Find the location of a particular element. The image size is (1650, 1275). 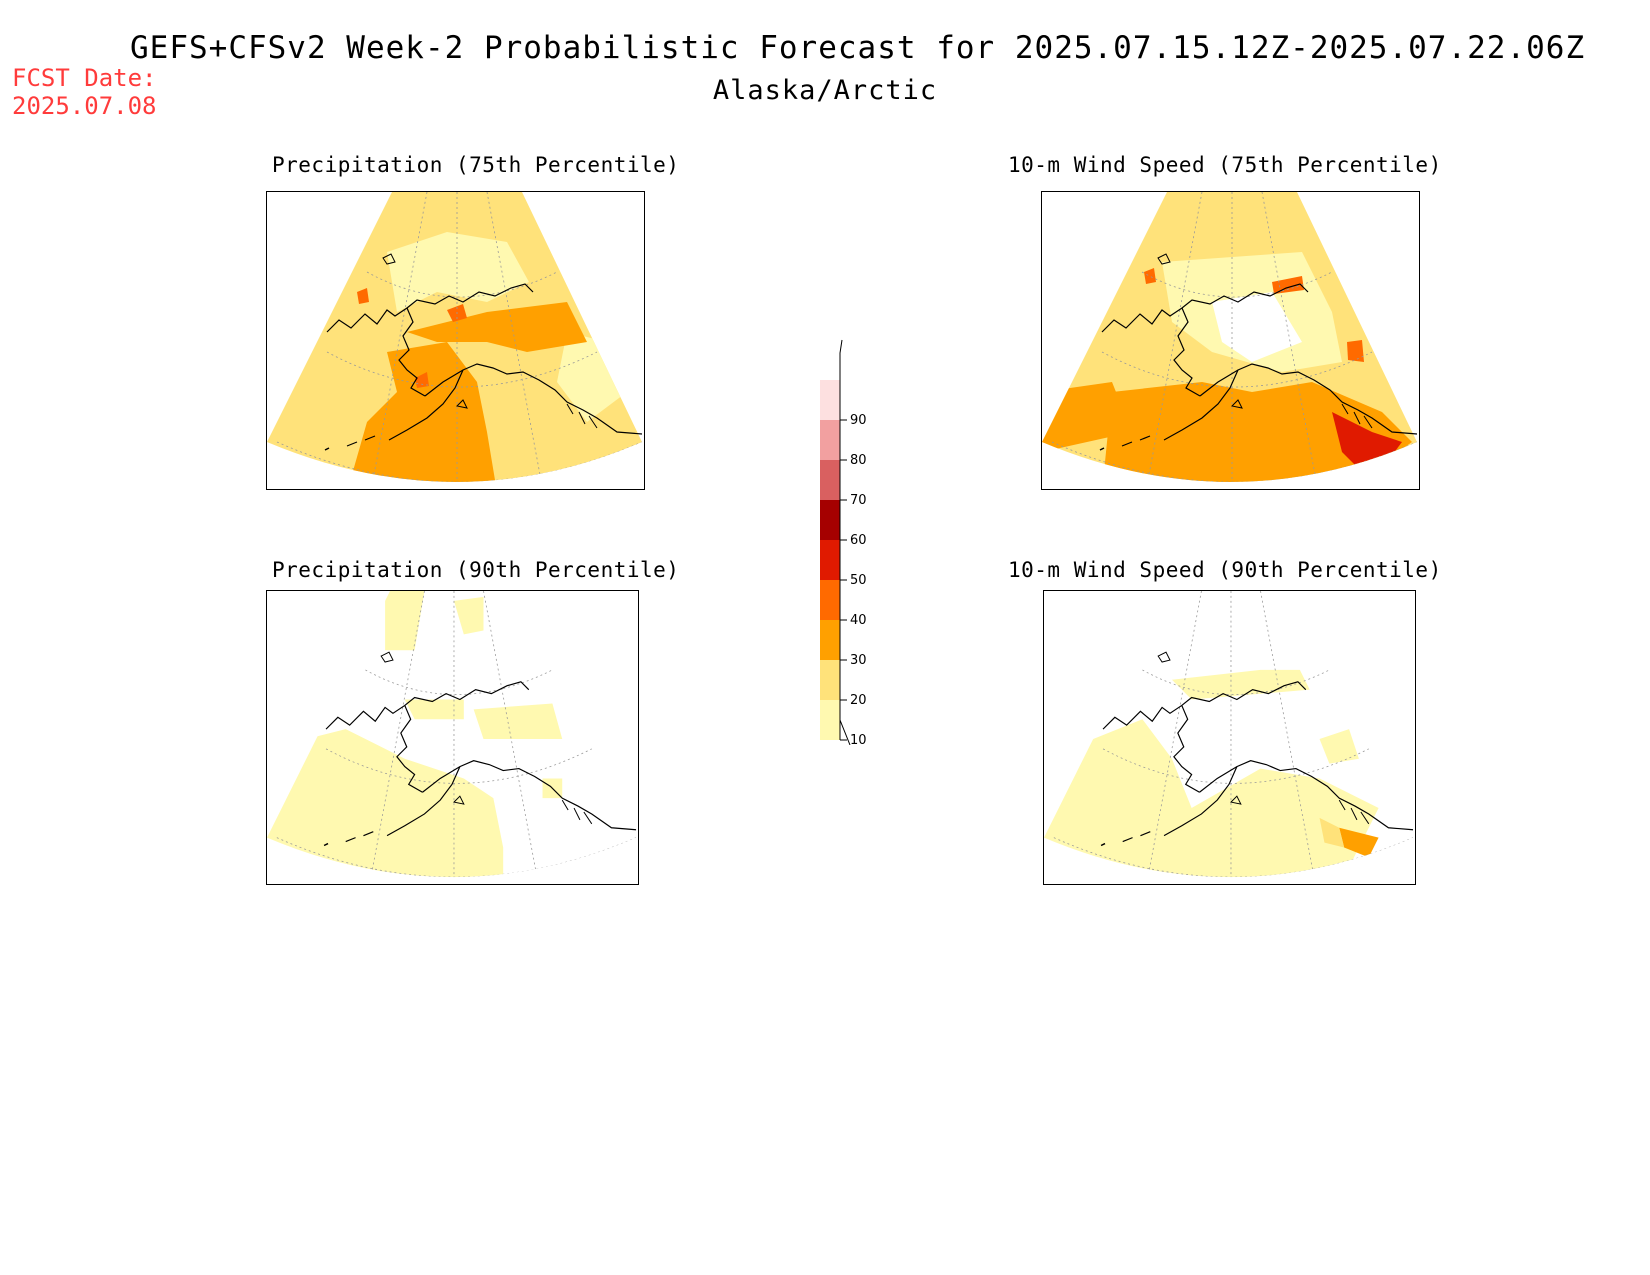

precip-75-shading is located at coordinates (454, 337).